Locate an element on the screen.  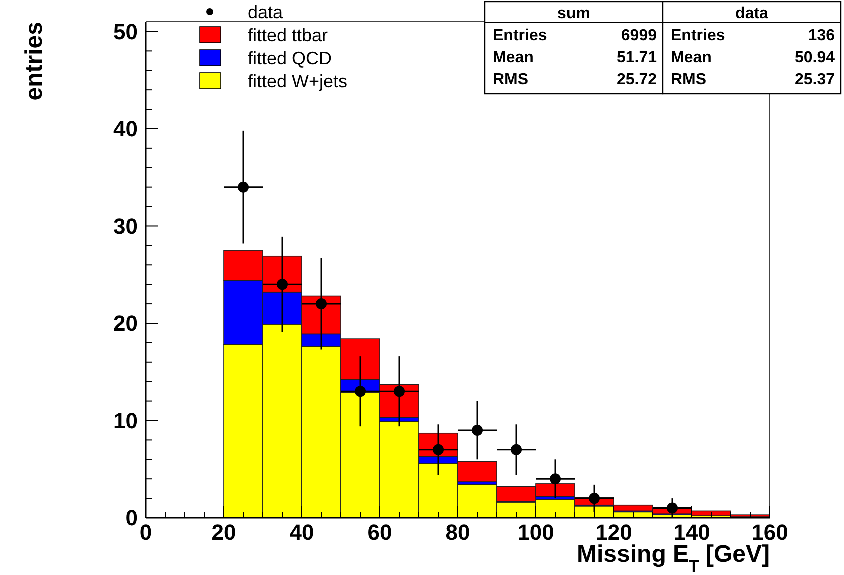
annotation: sum is located at coordinates (574, 14).